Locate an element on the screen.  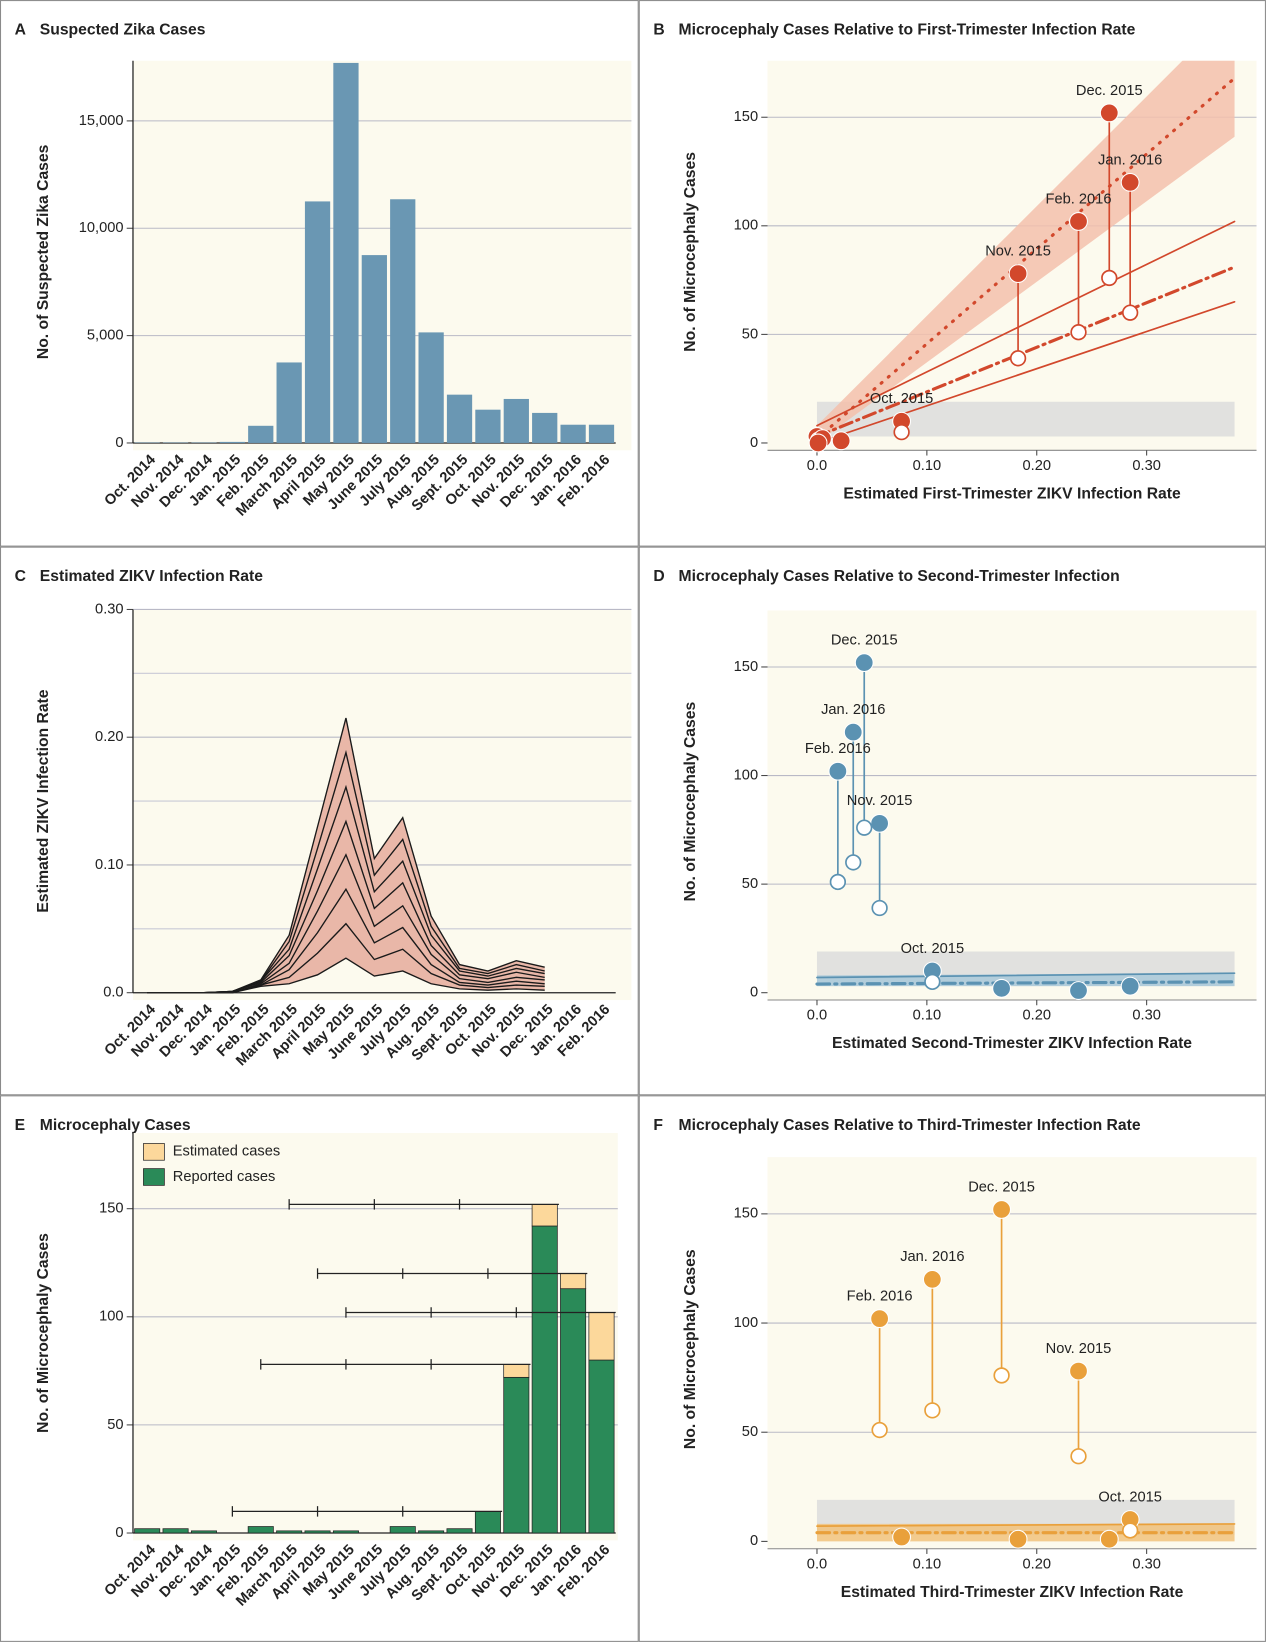
y-axis-title: No. of Microcephaly Cases is located at coordinates (690, 1349).